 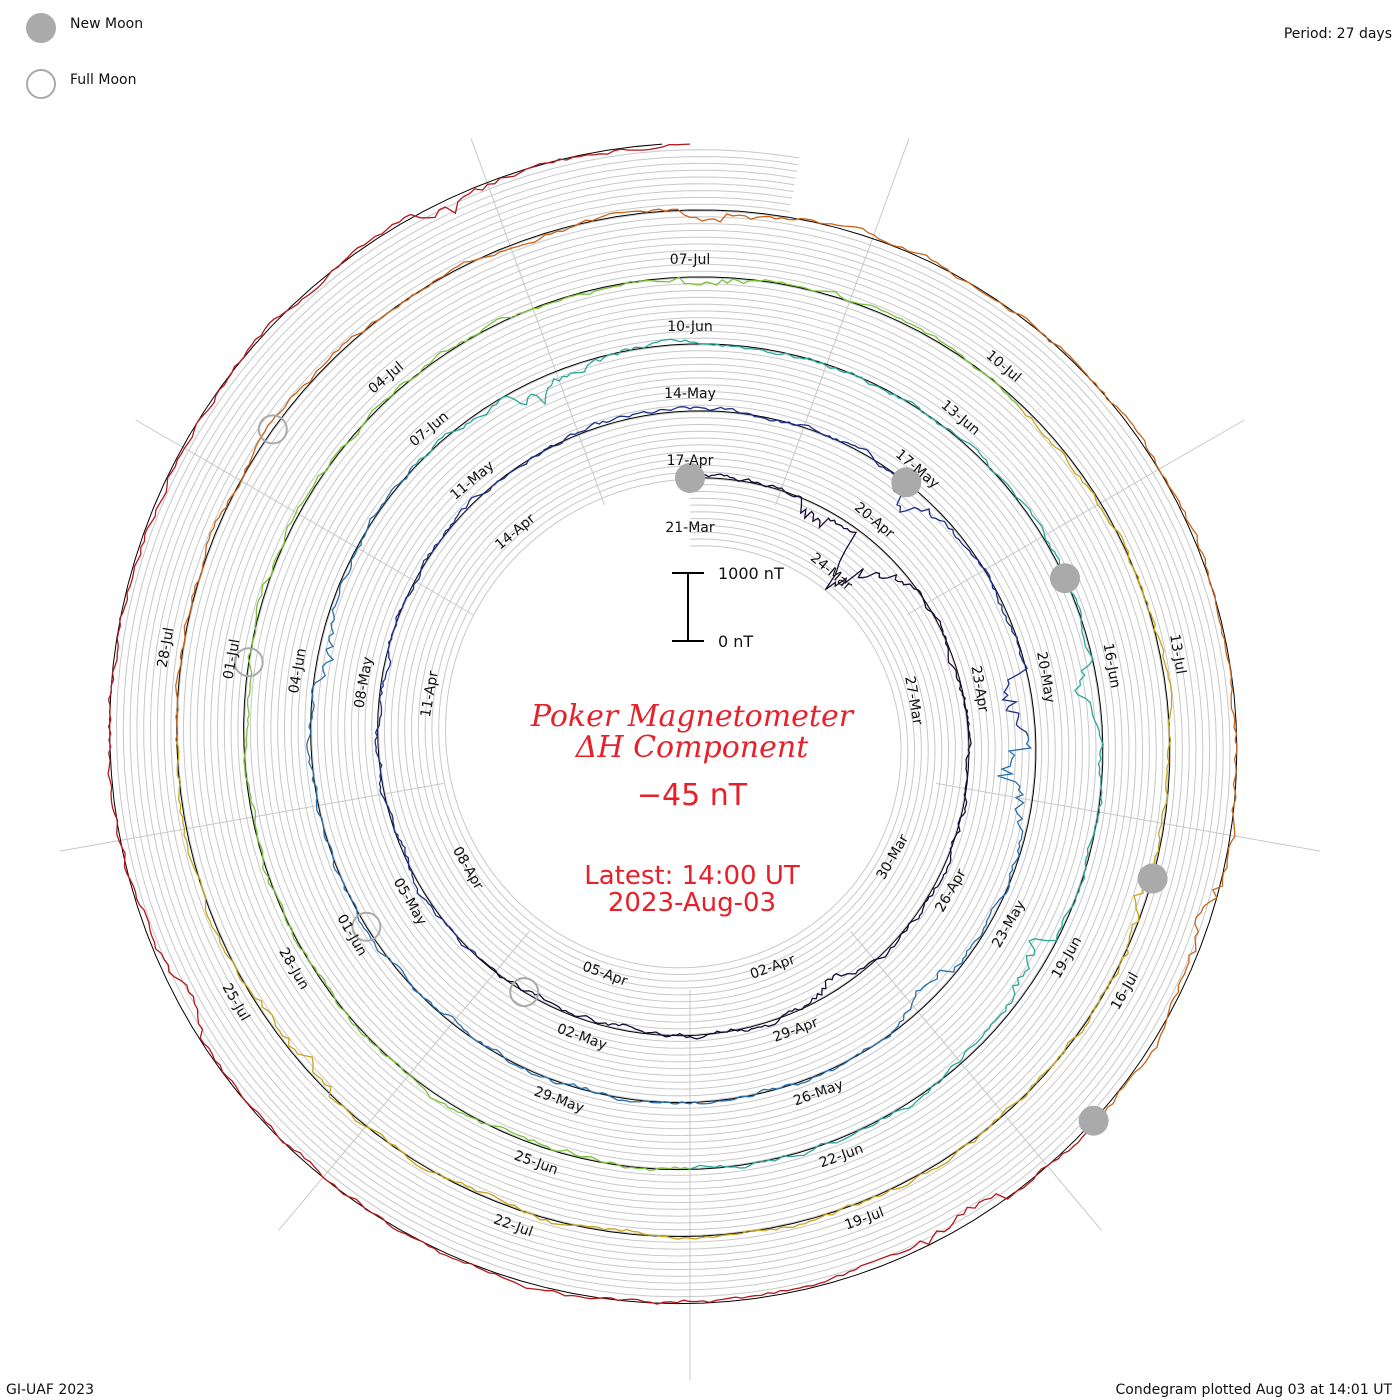 I want to click on latest-time: Latest: 14:00 UT, so click(x=692, y=876).